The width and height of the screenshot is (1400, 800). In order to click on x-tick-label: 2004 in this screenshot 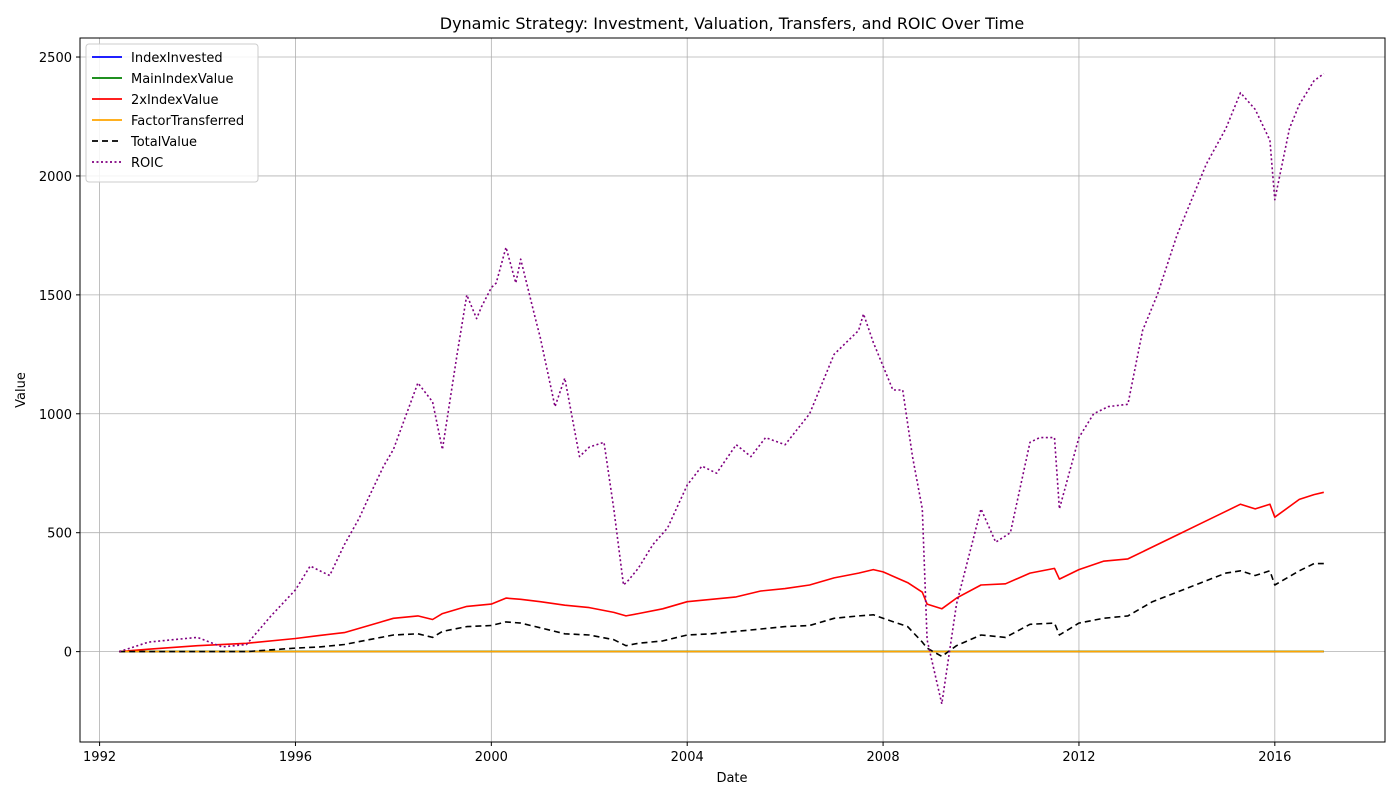, I will do `click(687, 757)`.